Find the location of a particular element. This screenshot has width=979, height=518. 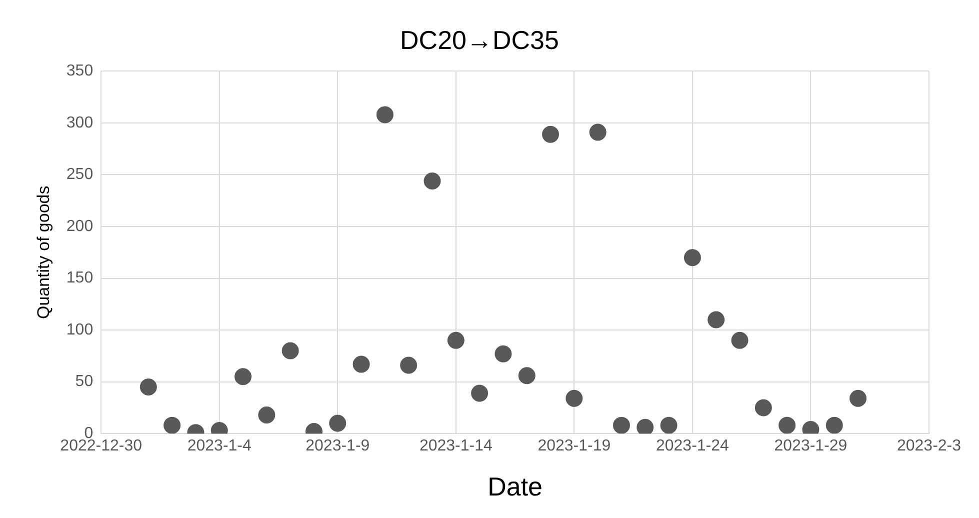

y-tick-label: 100 is located at coordinates (80, 329).